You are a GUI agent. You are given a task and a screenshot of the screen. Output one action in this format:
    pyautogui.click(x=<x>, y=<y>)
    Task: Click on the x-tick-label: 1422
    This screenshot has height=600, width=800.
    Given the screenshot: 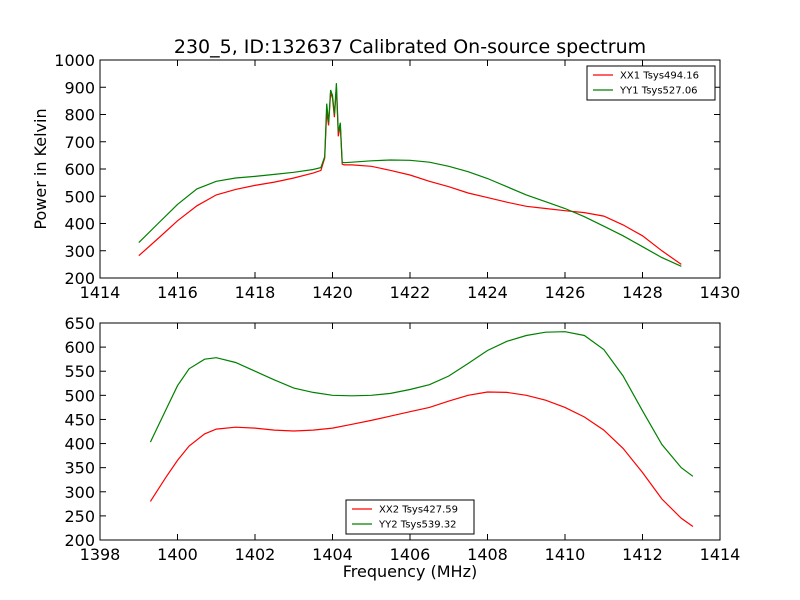 What is the action you would take?
    pyautogui.click(x=410, y=292)
    